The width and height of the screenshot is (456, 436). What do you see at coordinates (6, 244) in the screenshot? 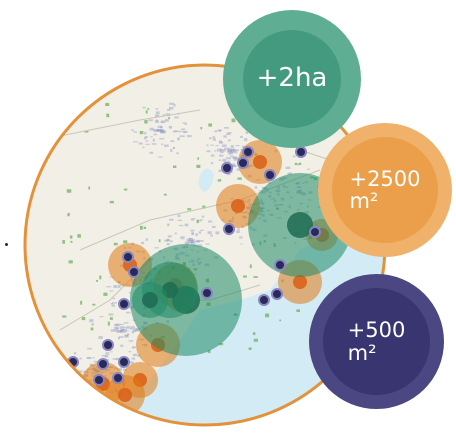
I see `stray-dot` at bounding box center [6, 244].